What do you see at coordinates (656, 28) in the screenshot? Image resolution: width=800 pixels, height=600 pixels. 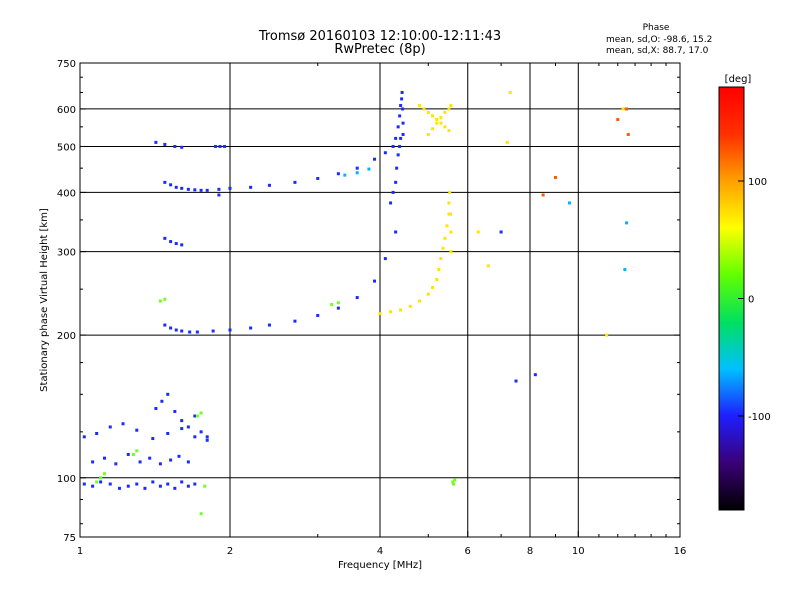 I see `stats-heading: Phase` at bounding box center [656, 28].